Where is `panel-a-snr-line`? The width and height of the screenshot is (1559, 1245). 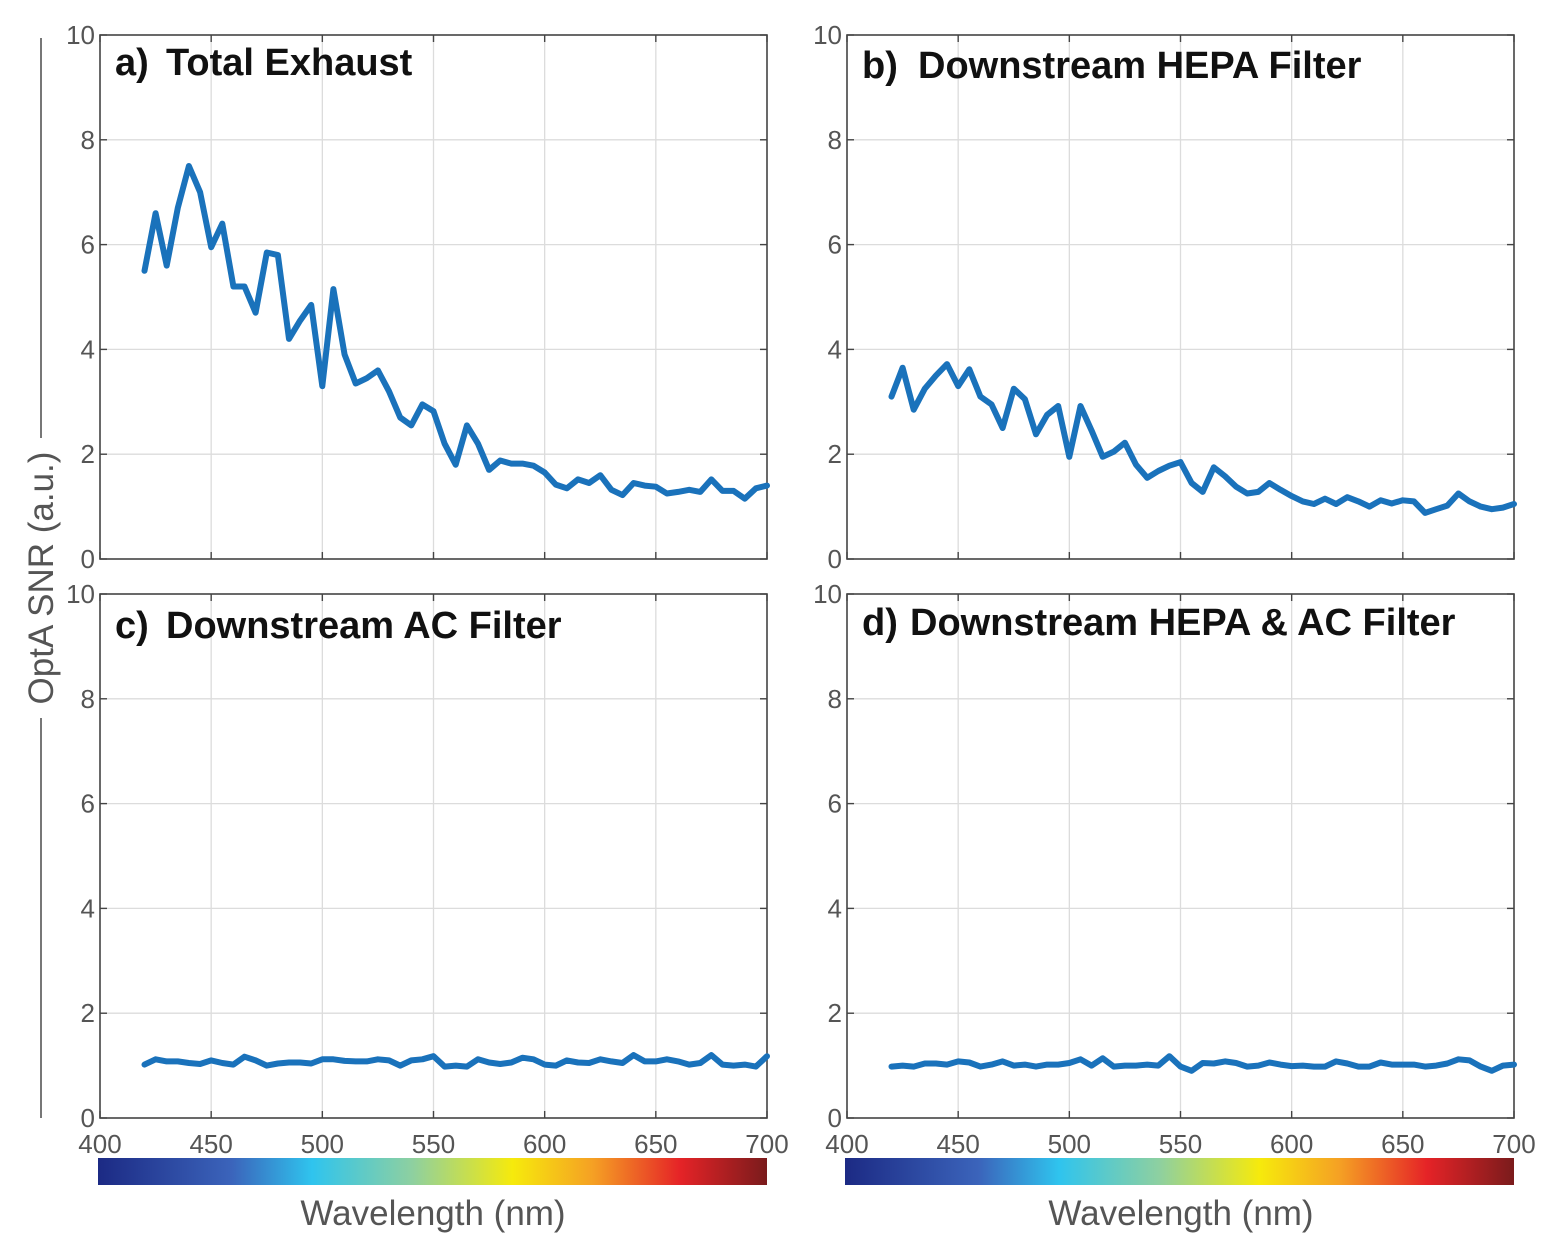
panel-a-snr-line is located at coordinates (455, 332).